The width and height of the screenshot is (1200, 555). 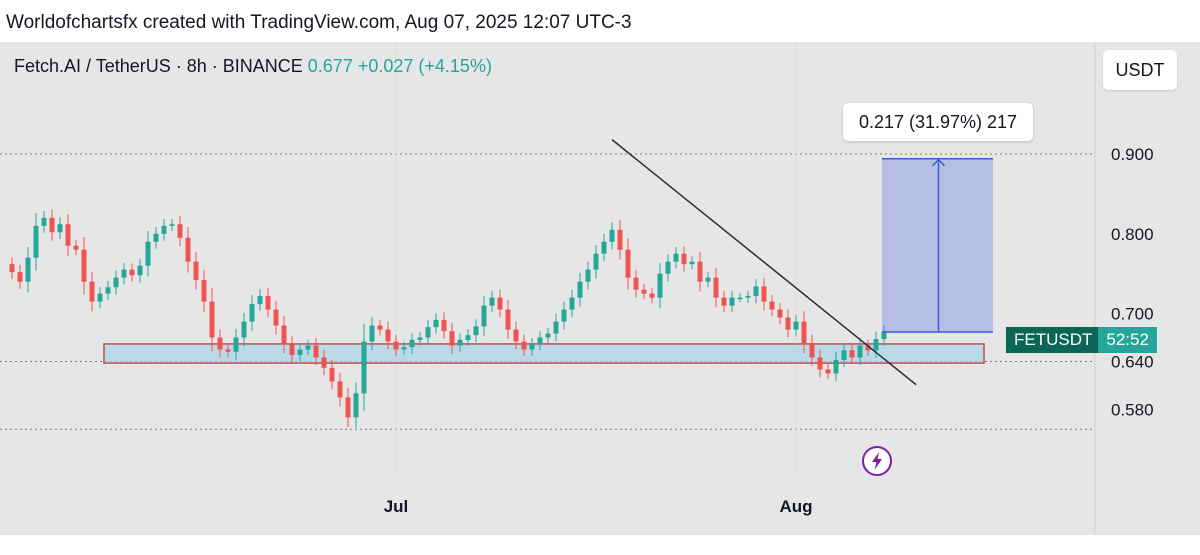 I want to click on bar-countdown: 52:52, so click(x=1127, y=340).